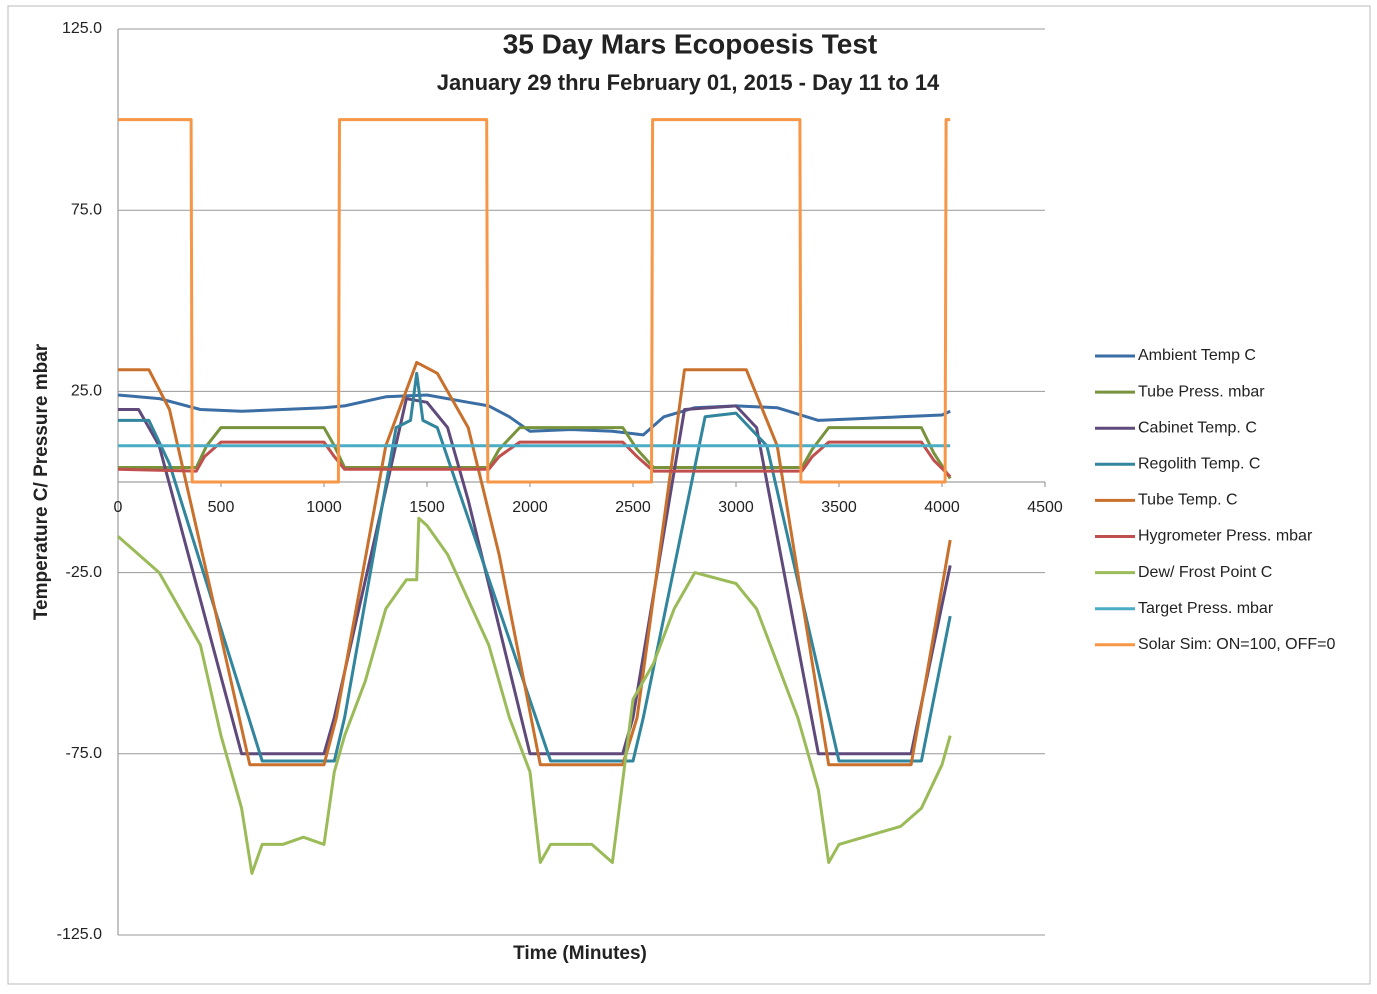 The height and width of the screenshot is (994, 1377). I want to click on x-axis-label: Time (Minutes), so click(580, 953).